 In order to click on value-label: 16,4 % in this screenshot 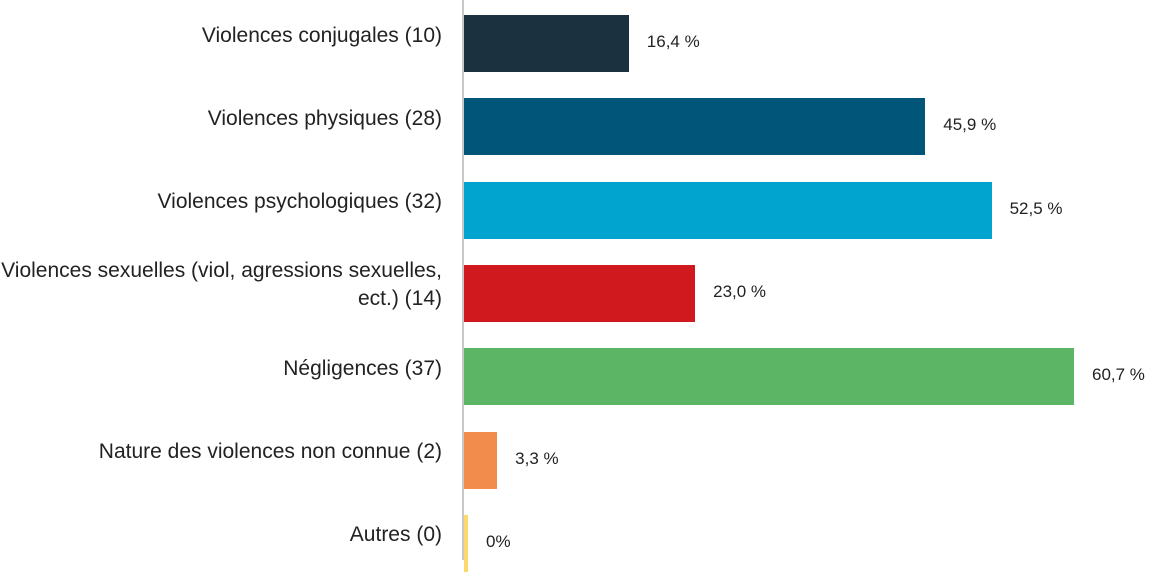, I will do `click(673, 41)`.